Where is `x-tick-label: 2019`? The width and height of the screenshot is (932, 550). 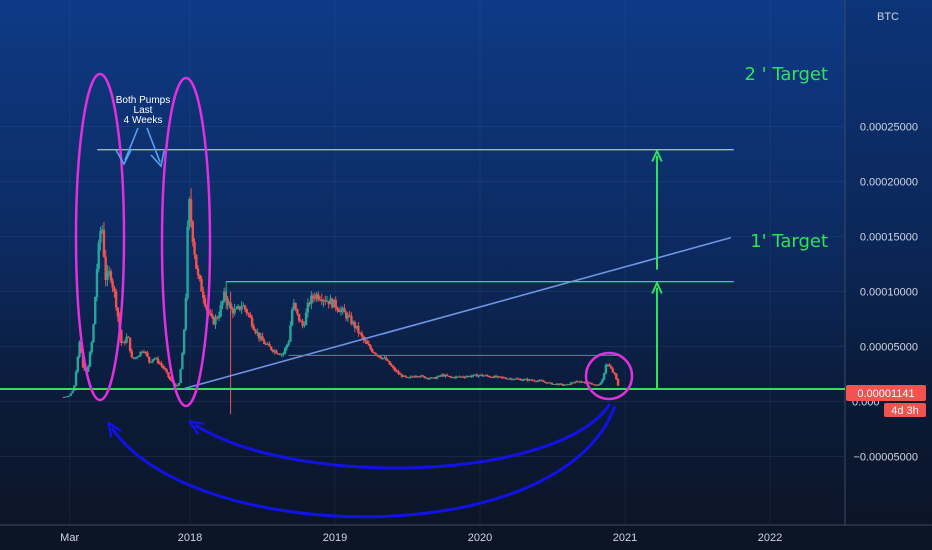
x-tick-label: 2019 is located at coordinates (335, 538).